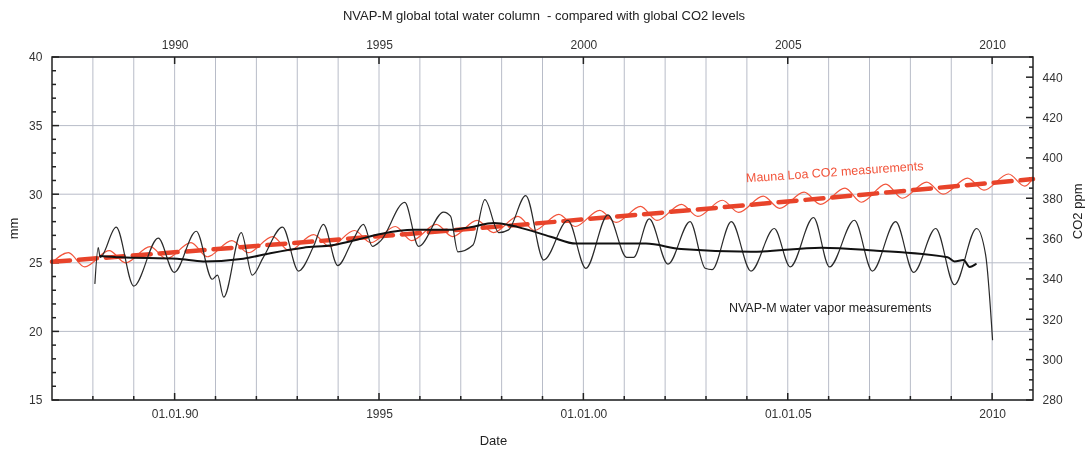 The width and height of the screenshot is (1088, 451). I want to click on y2-tick-label: 400, so click(1052, 158).